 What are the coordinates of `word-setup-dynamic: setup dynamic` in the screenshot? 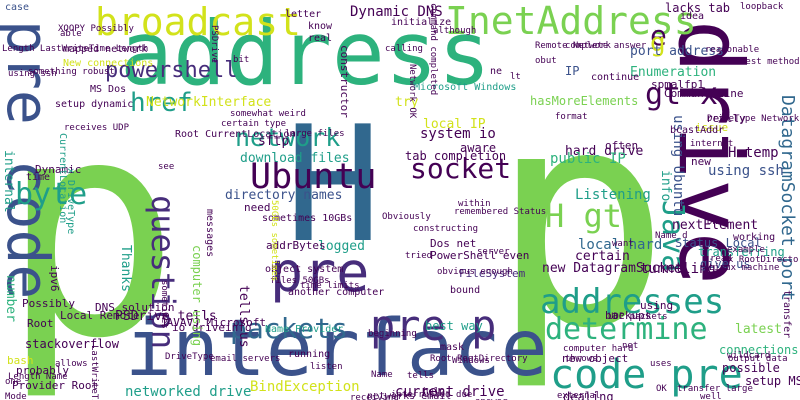 It's located at (94, 104).